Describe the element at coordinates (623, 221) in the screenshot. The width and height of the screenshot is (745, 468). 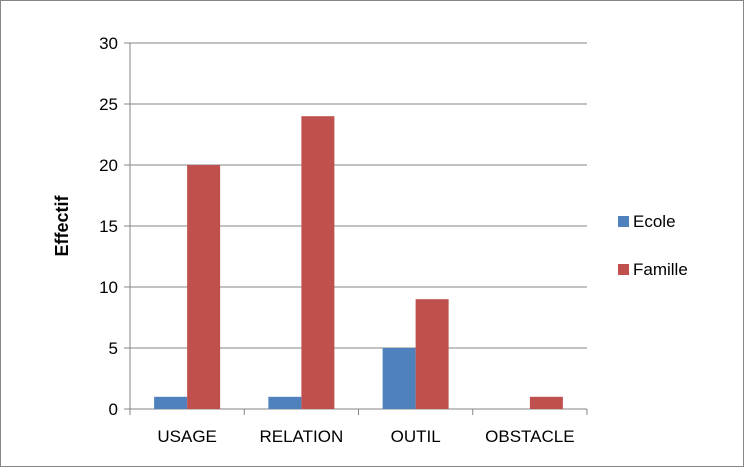
I see `legend-swatch-ecole` at that location.